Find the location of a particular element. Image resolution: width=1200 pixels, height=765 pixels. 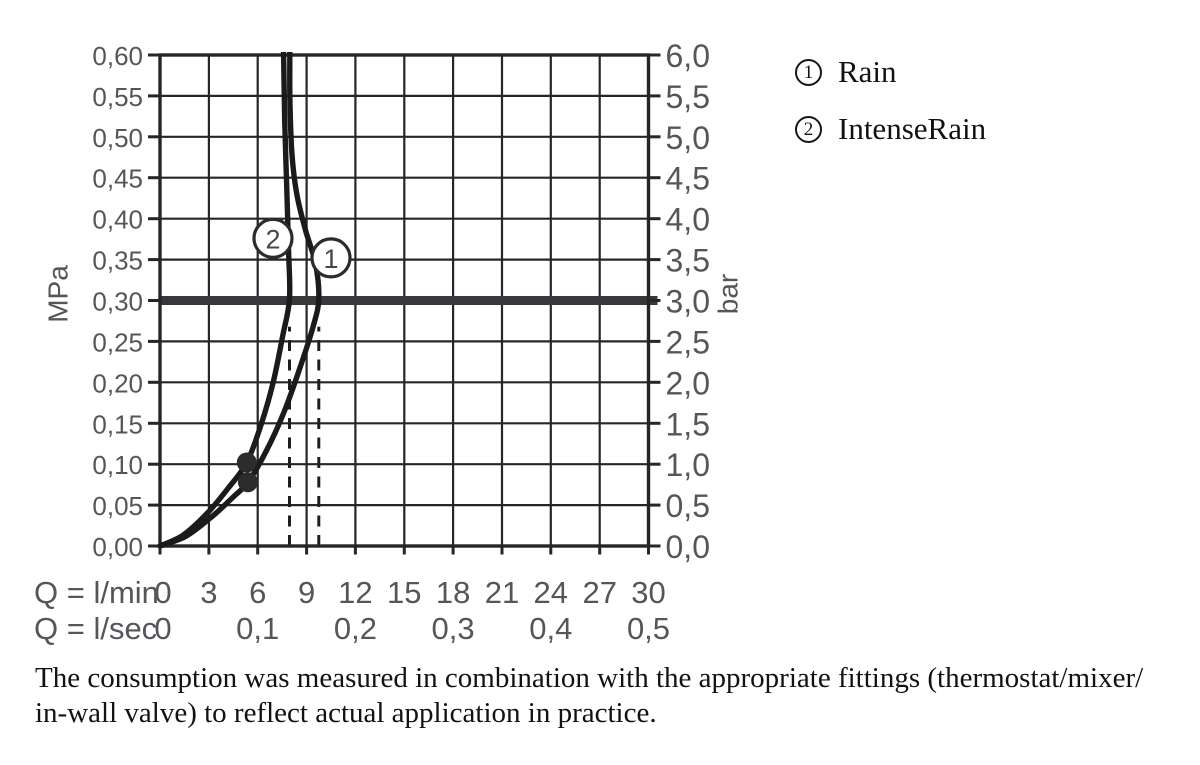

x-lmin-tick-label: 24 is located at coordinates (551, 592).